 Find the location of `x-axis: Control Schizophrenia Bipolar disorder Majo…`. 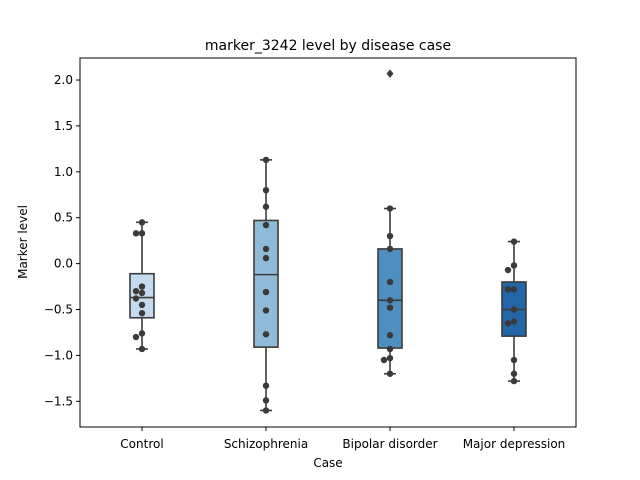

x-axis: Control Schizophrenia Bipolar disorder Majo… is located at coordinates (342, 439).